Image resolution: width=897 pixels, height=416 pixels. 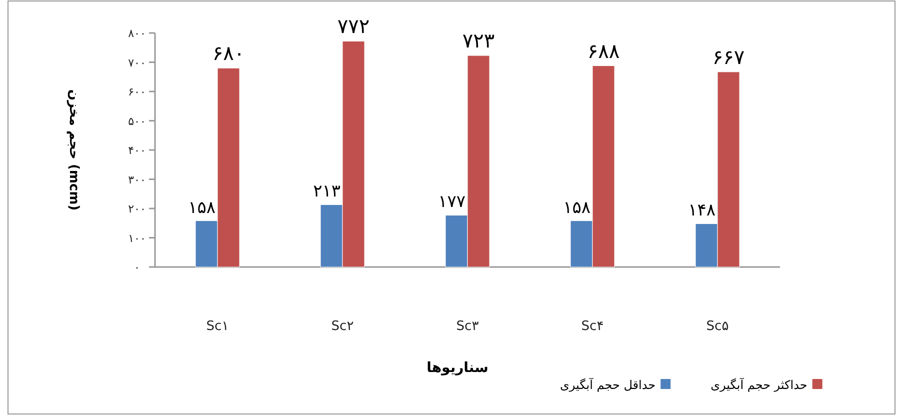 What do you see at coordinates (137, 267) in the screenshot?
I see `y-tick-label: ۰` at bounding box center [137, 267].